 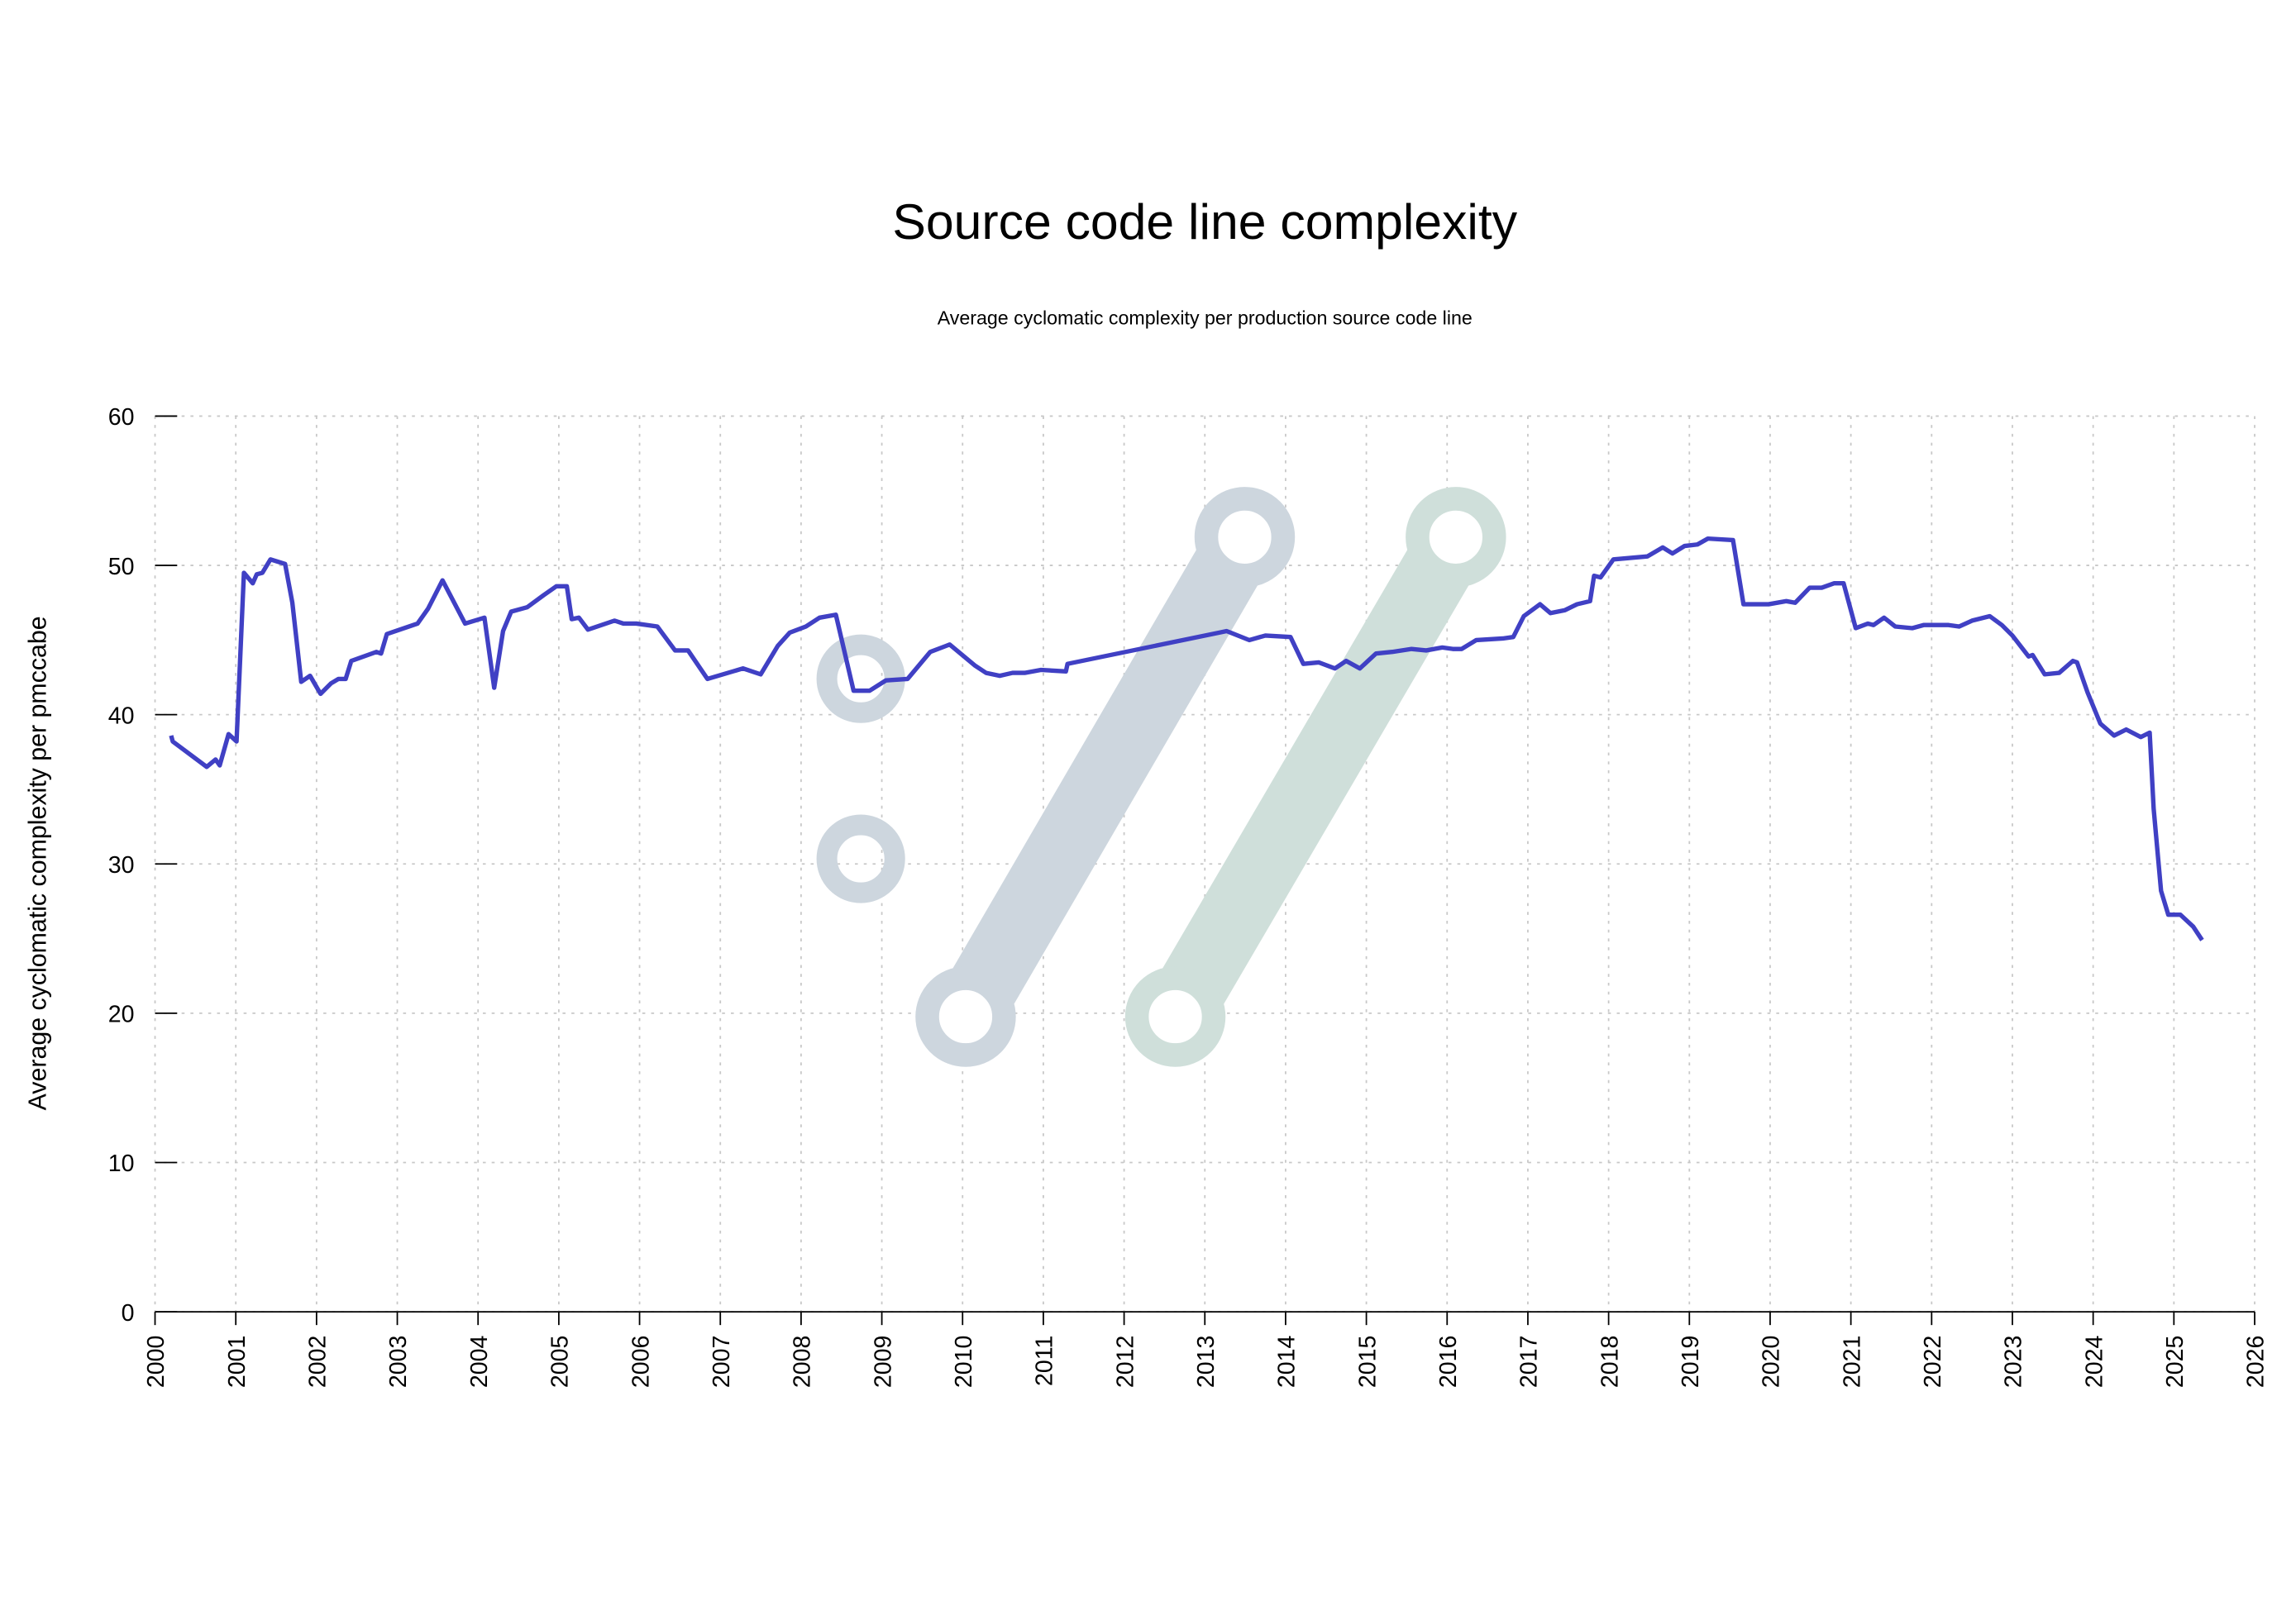 What do you see at coordinates (1610, 1362) in the screenshot?
I see `x-tick-label: 2018` at bounding box center [1610, 1362].